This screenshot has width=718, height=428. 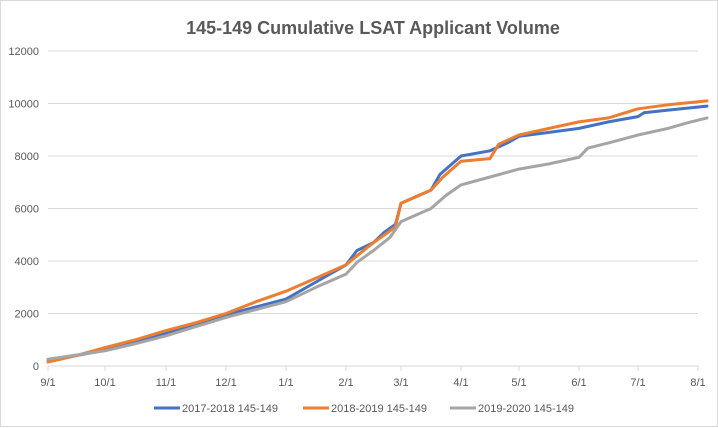 What do you see at coordinates (526, 409) in the screenshot?
I see `legend-label: 2019-2020 145-149` at bounding box center [526, 409].